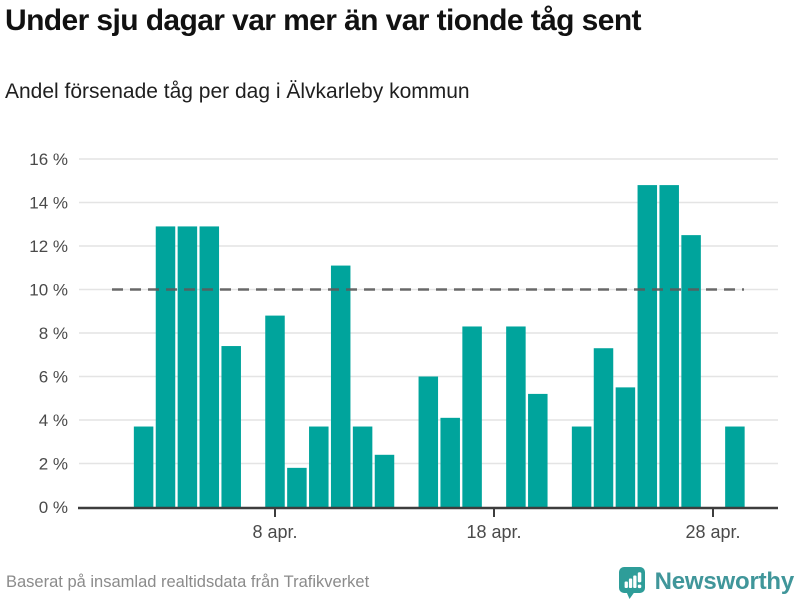 Image resolution: width=800 pixels, height=600 pixels. Describe the element at coordinates (53, 507) in the screenshot. I see `y-axis-tick-label: 0 %` at that location.